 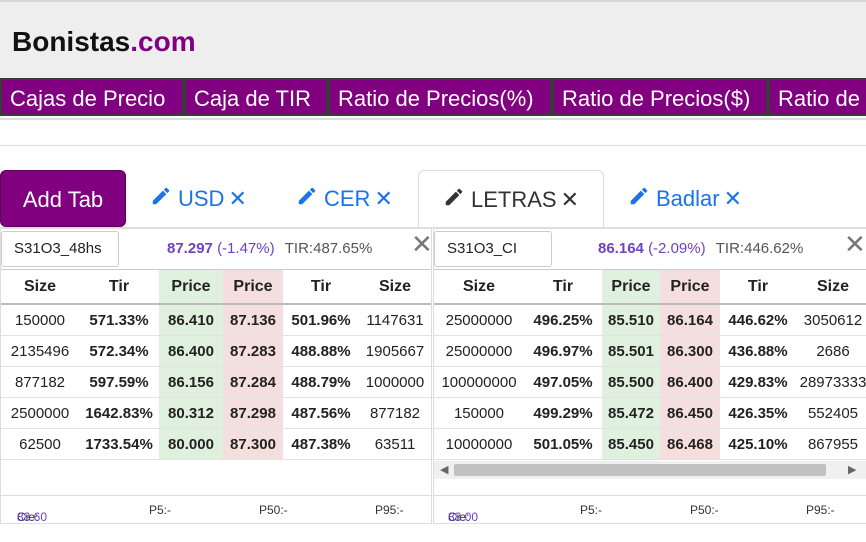 What do you see at coordinates (71, 41) in the screenshot?
I see `brand-name: Bonistas` at bounding box center [71, 41].